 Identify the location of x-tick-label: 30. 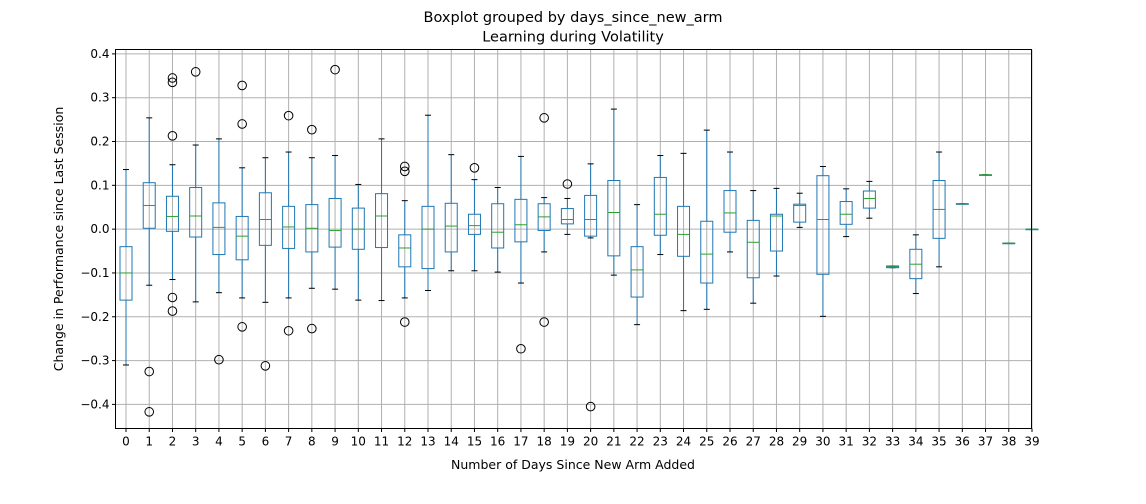
(822, 442).